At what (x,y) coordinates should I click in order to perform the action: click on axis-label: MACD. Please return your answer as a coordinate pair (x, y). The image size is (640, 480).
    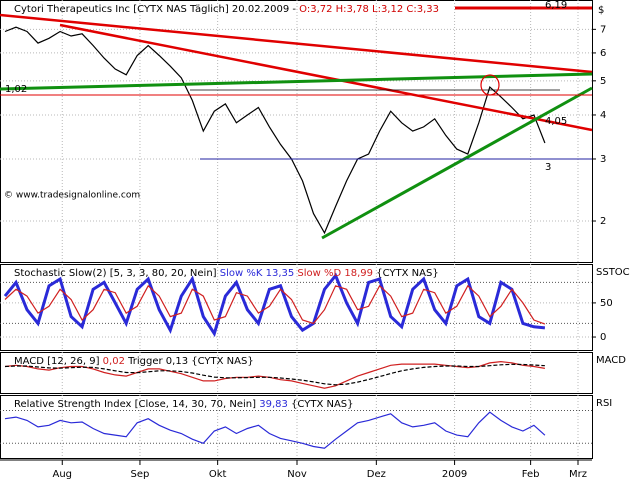
    Looking at the image, I should click on (611, 360).